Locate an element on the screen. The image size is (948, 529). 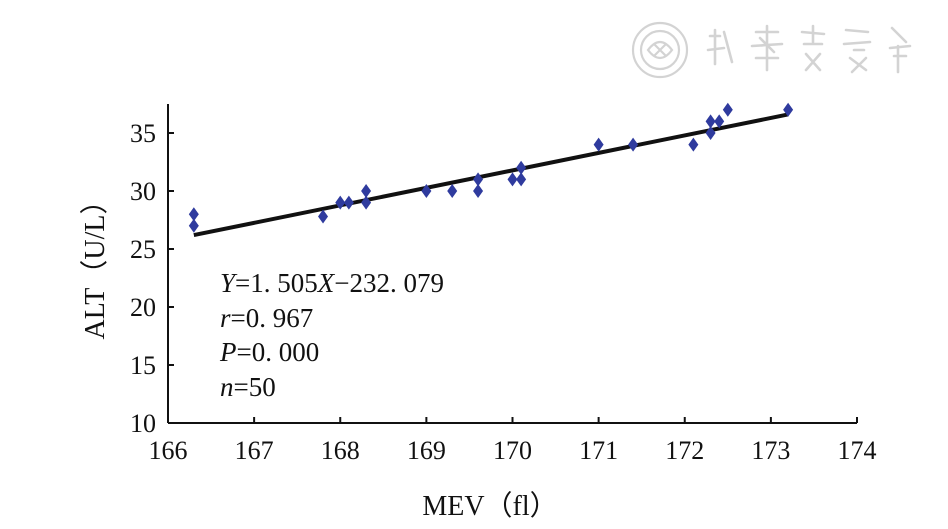
y-tick-label: 15 is located at coordinates (143, 365).